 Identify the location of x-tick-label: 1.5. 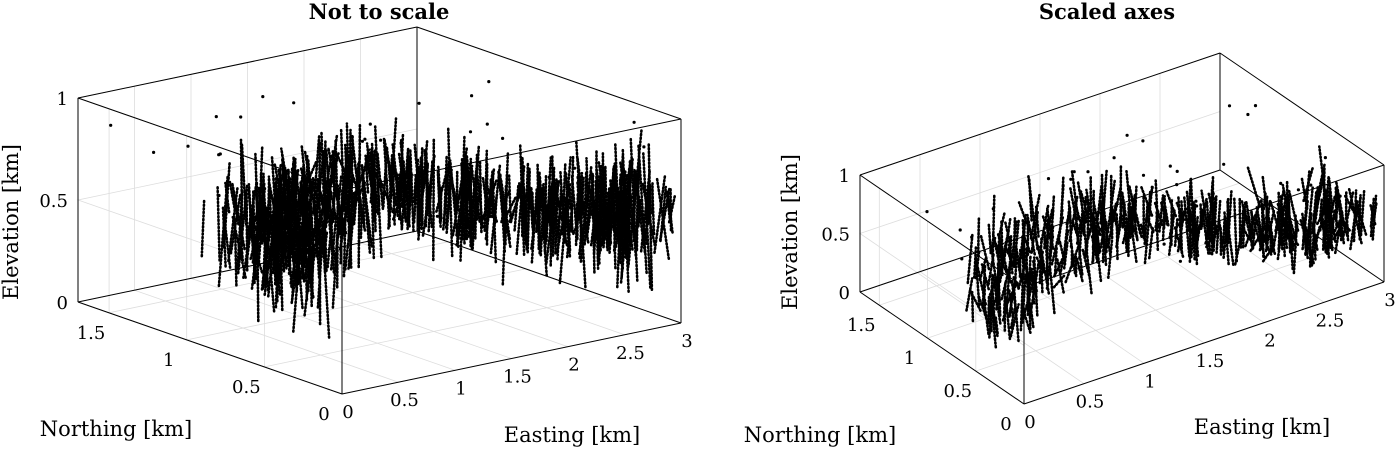
(1210, 361).